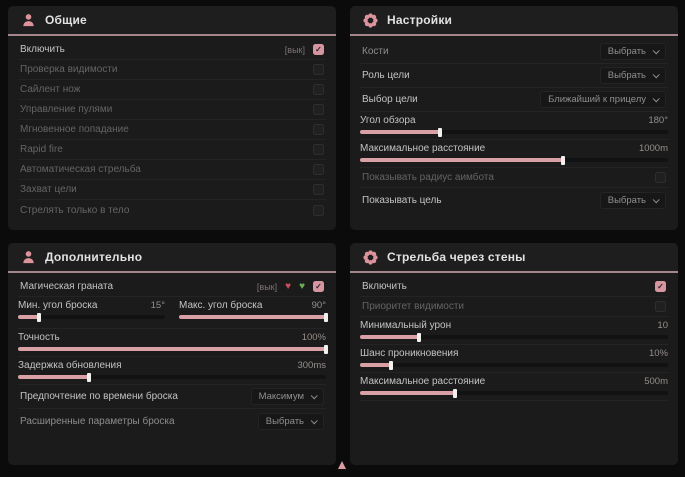  I want to click on row-label: Стрелять только в тело, so click(75, 210).